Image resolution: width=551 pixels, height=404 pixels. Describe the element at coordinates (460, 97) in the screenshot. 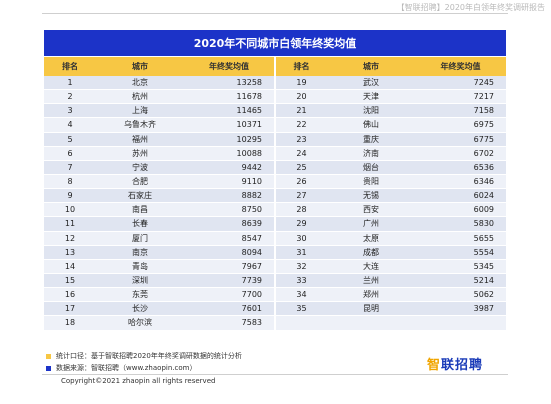

I see `value-cell: 7217` at that location.